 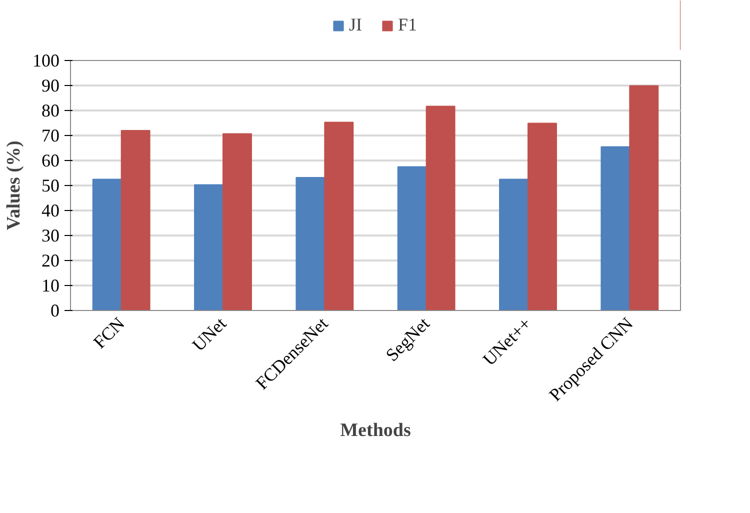 What do you see at coordinates (14, 185) in the screenshot?
I see `y-axis-title: Values (%)` at bounding box center [14, 185].